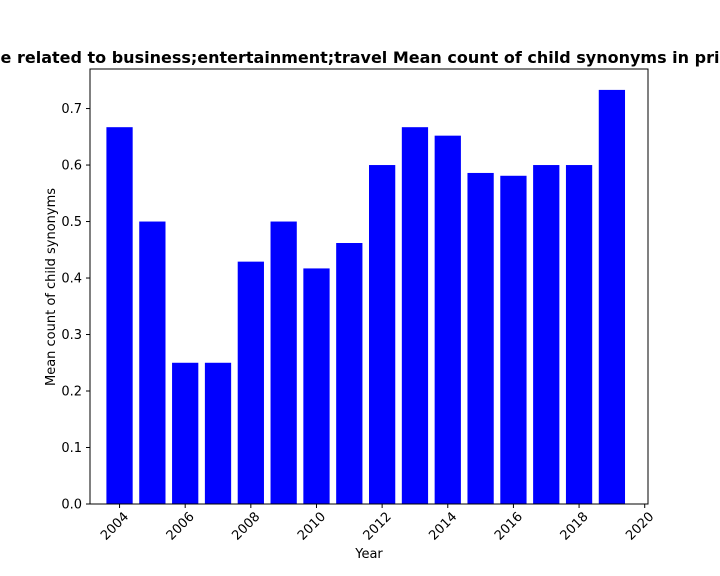  Describe the element at coordinates (71, 166) in the screenshot. I see `y-tick-label: 0.6` at that location.